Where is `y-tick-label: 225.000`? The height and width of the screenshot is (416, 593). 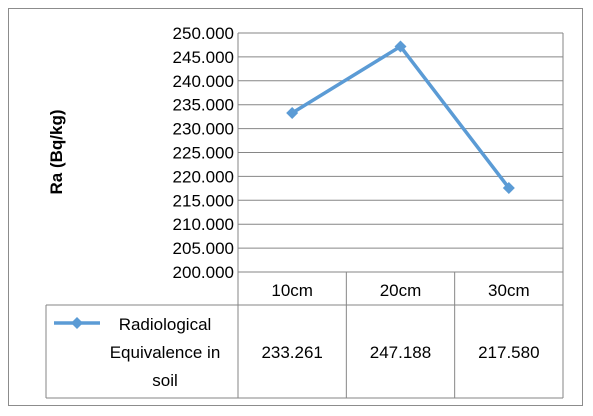
y-tick-label: 225.000 is located at coordinates (203, 153).